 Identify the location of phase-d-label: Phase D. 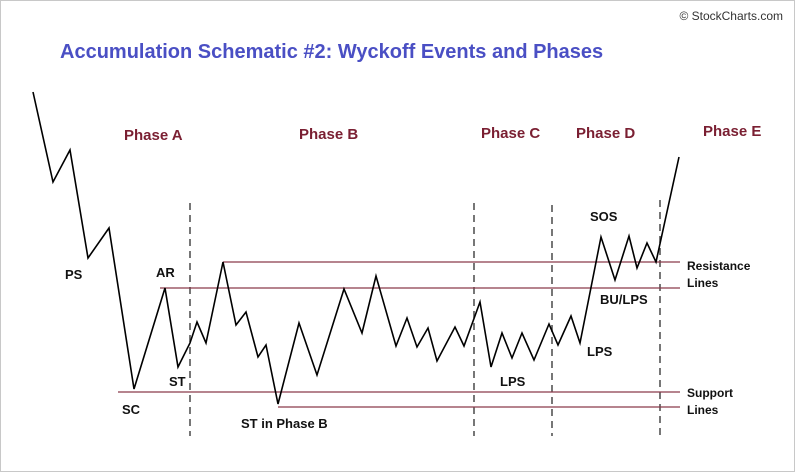
(606, 133).